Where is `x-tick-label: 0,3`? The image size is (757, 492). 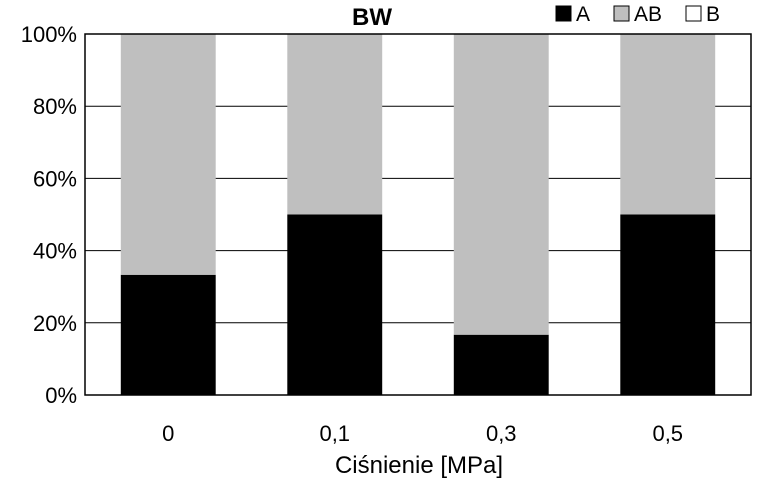 x-tick-label: 0,3 is located at coordinates (501, 433).